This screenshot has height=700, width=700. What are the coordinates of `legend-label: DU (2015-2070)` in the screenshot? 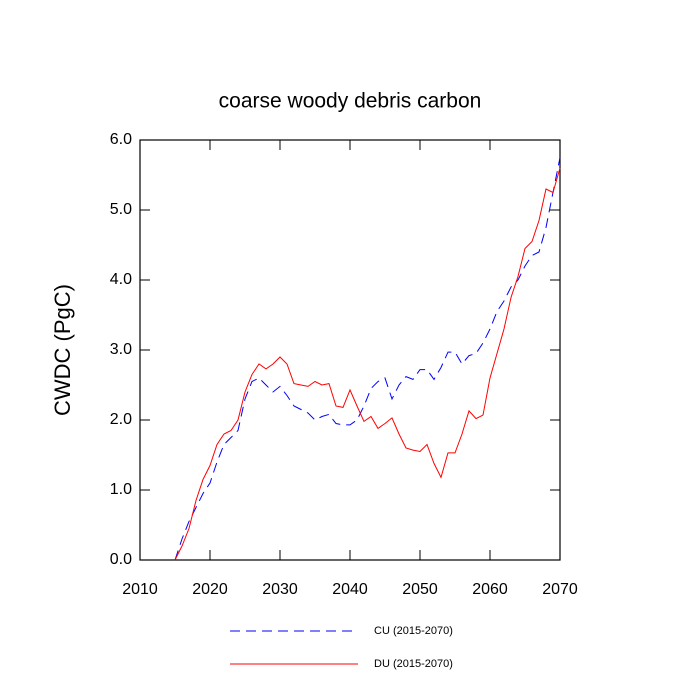 It's located at (413, 664).